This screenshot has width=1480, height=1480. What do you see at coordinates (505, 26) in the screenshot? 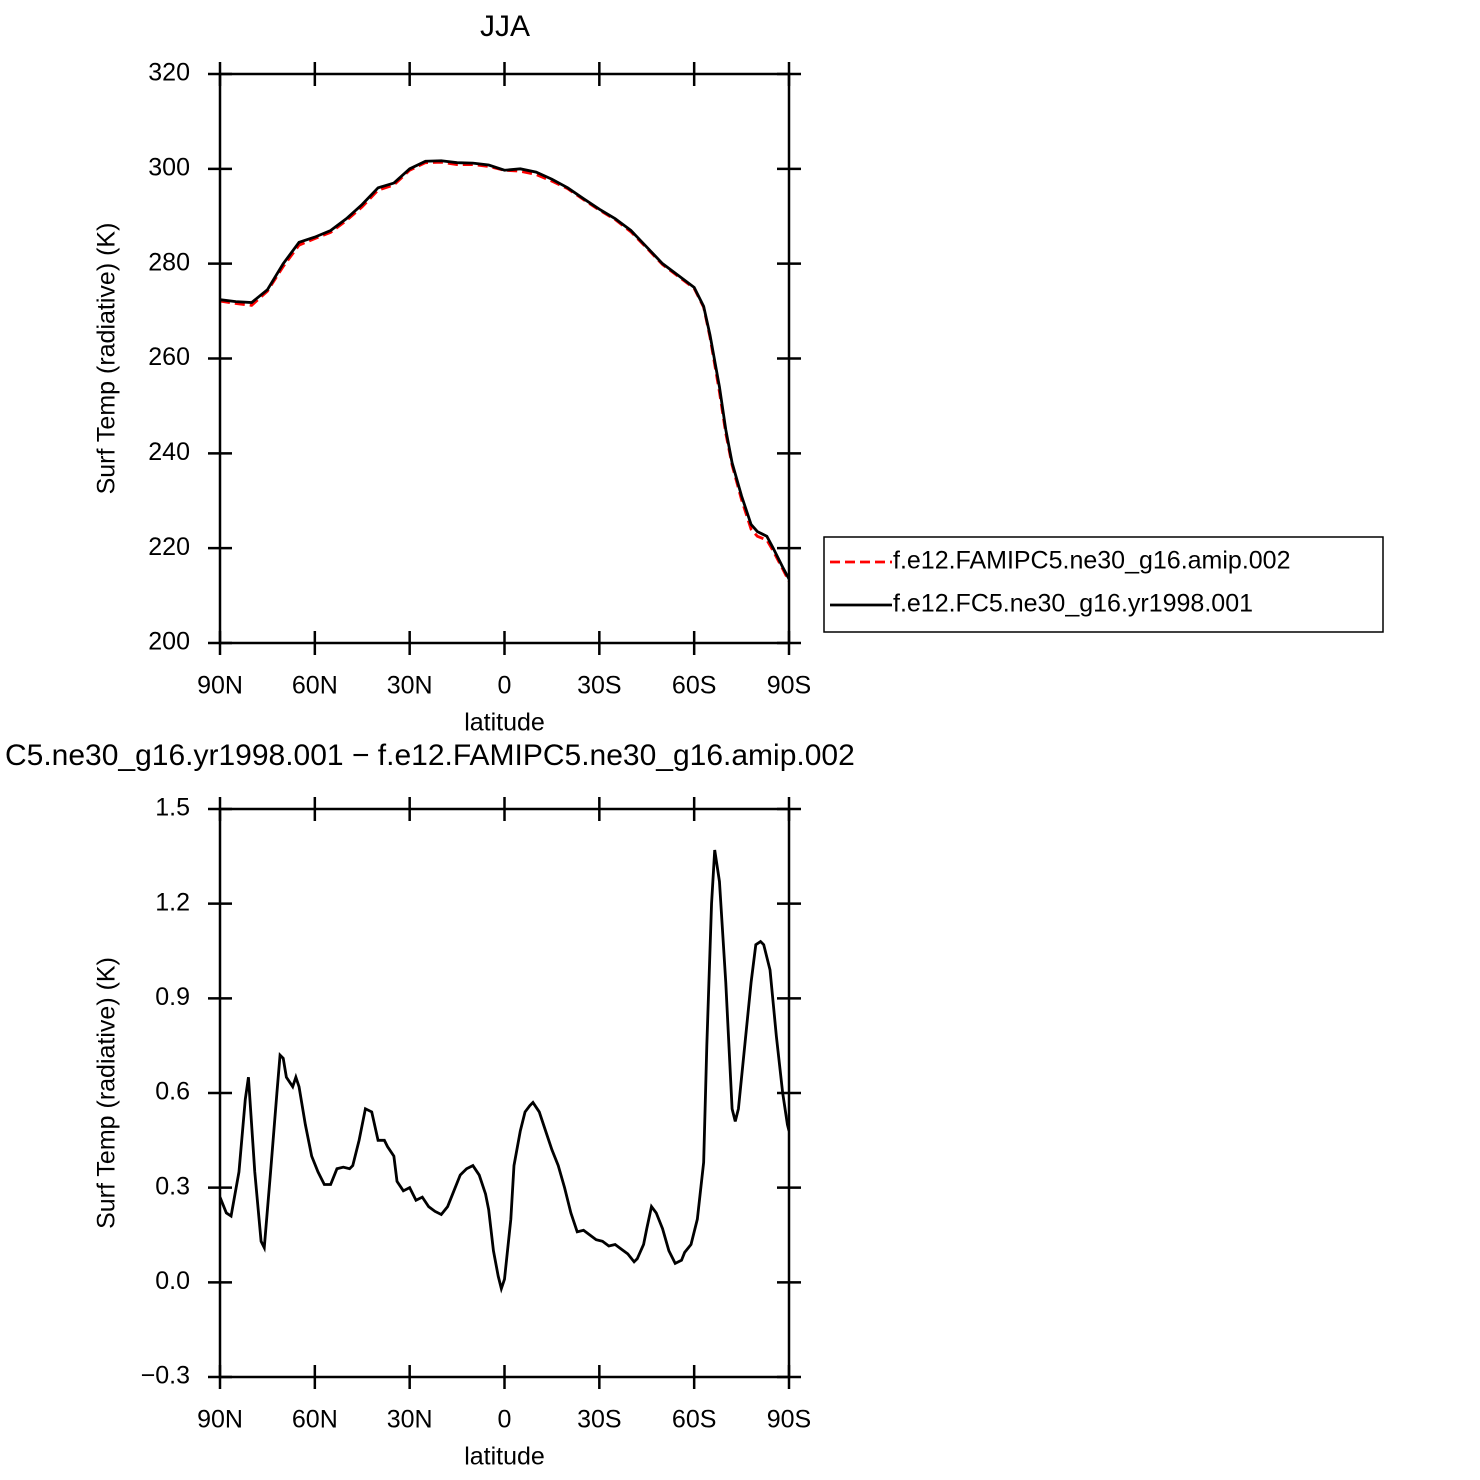
I see `chart-title: JJA` at bounding box center [505, 26].